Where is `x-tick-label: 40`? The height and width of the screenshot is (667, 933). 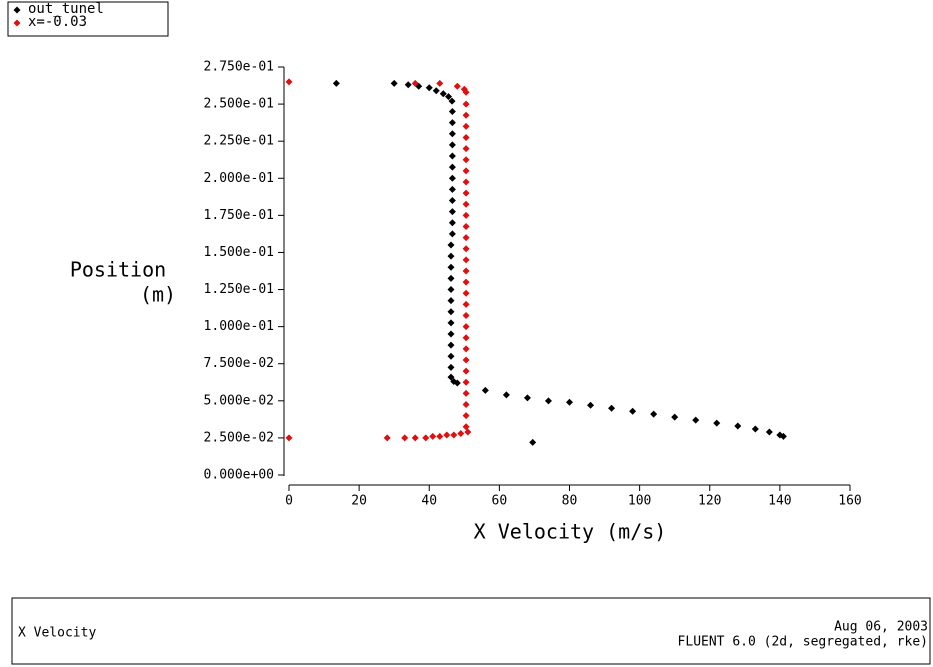
x-tick-label: 40 is located at coordinates (429, 501).